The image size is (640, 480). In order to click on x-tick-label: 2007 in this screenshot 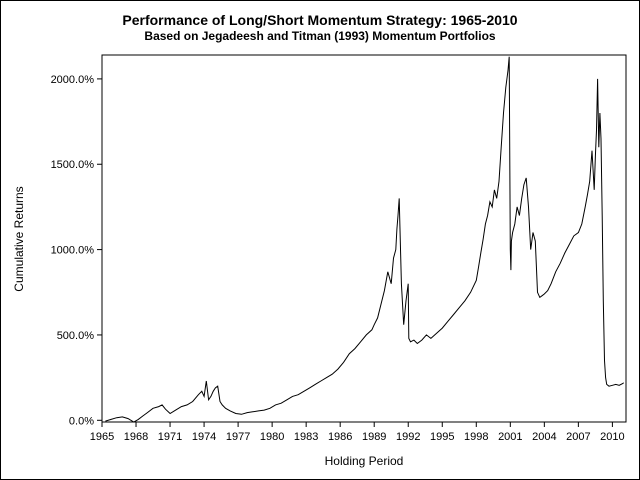, I will do `click(578, 437)`.